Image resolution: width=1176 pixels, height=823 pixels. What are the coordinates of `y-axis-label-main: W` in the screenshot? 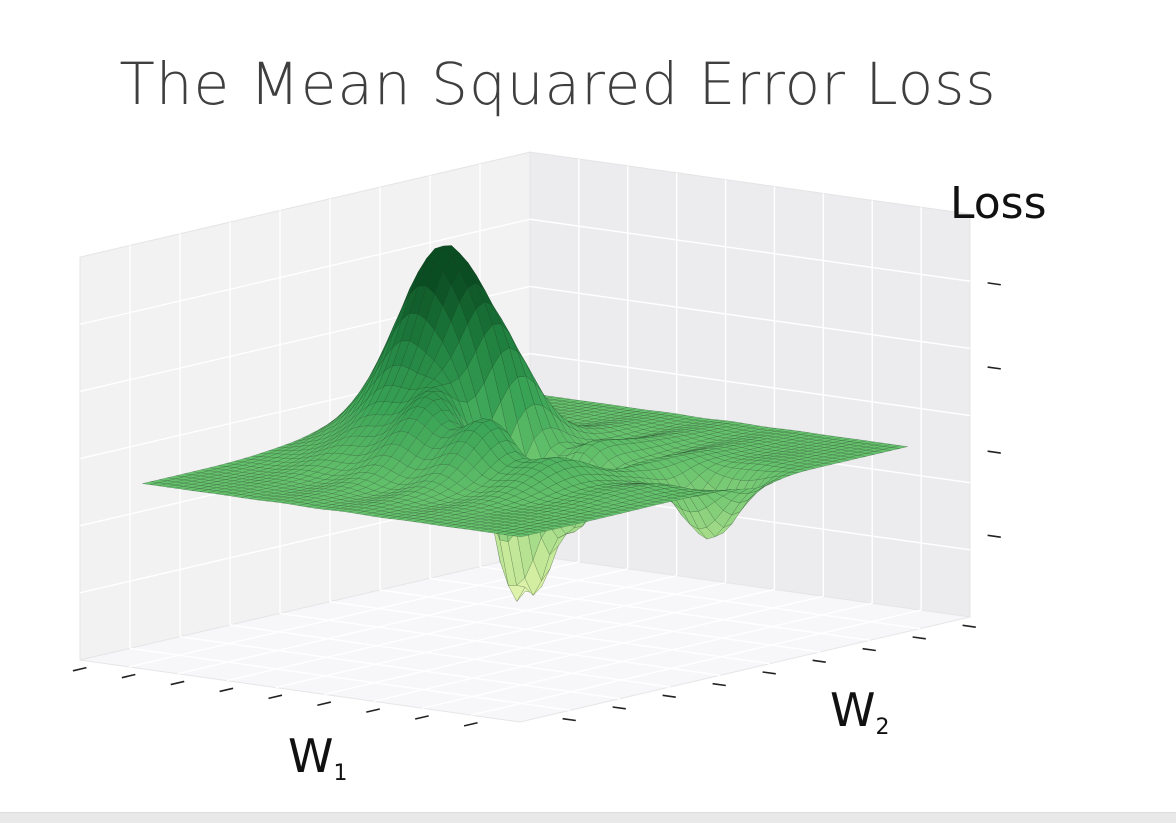 It's located at (852, 710).